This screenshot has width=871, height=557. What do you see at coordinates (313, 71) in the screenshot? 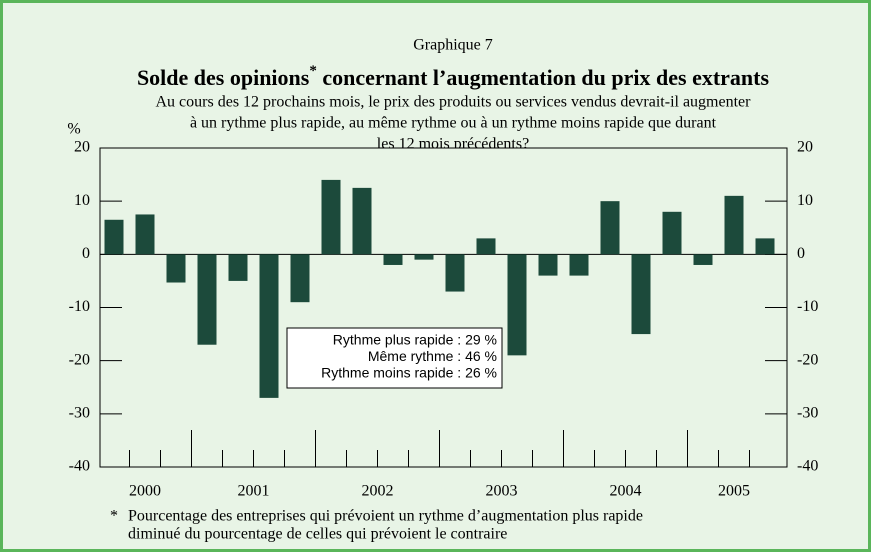
I see `title-star: *` at bounding box center [313, 71].